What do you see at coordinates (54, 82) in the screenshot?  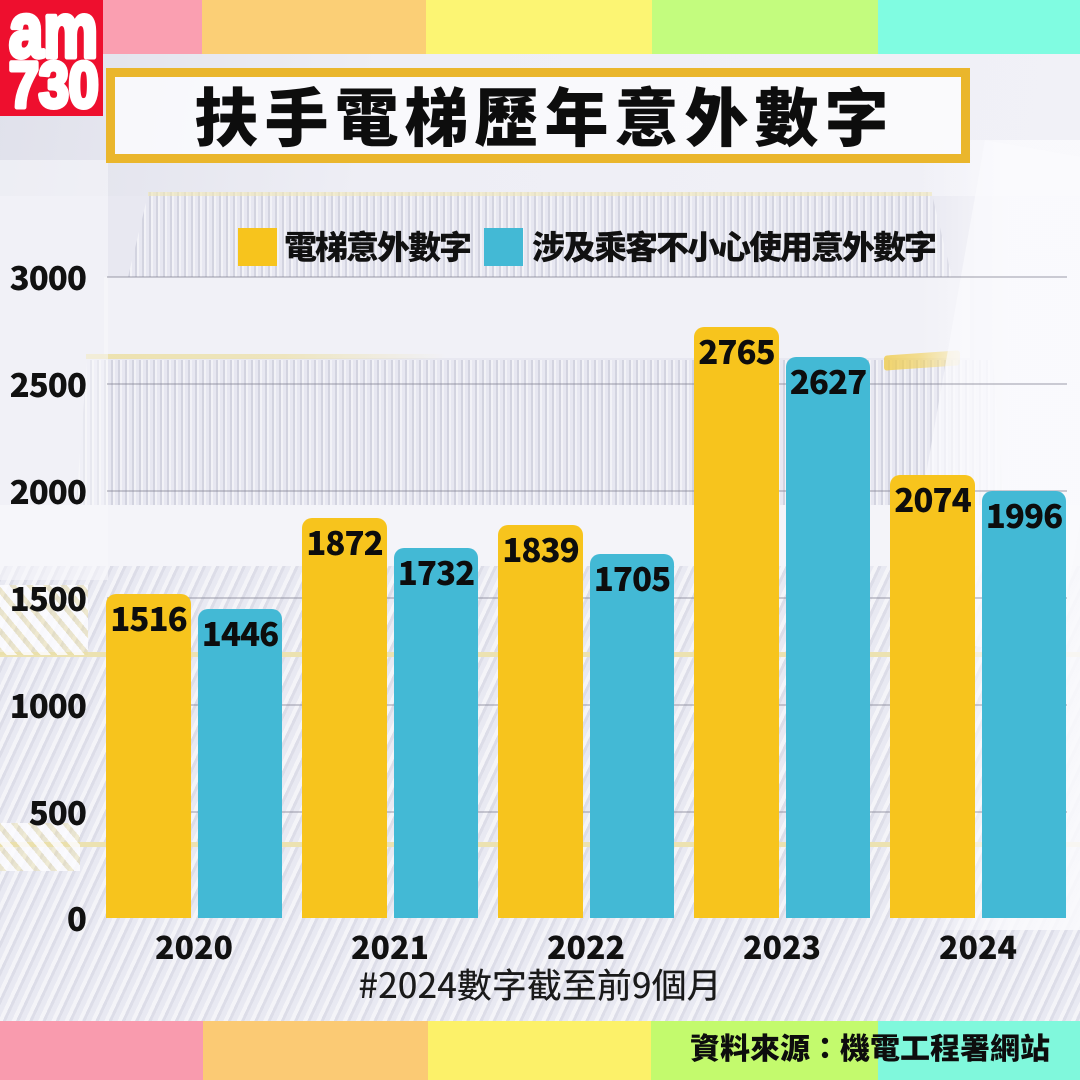 I see `svg-text: 730` at bounding box center [54, 82].